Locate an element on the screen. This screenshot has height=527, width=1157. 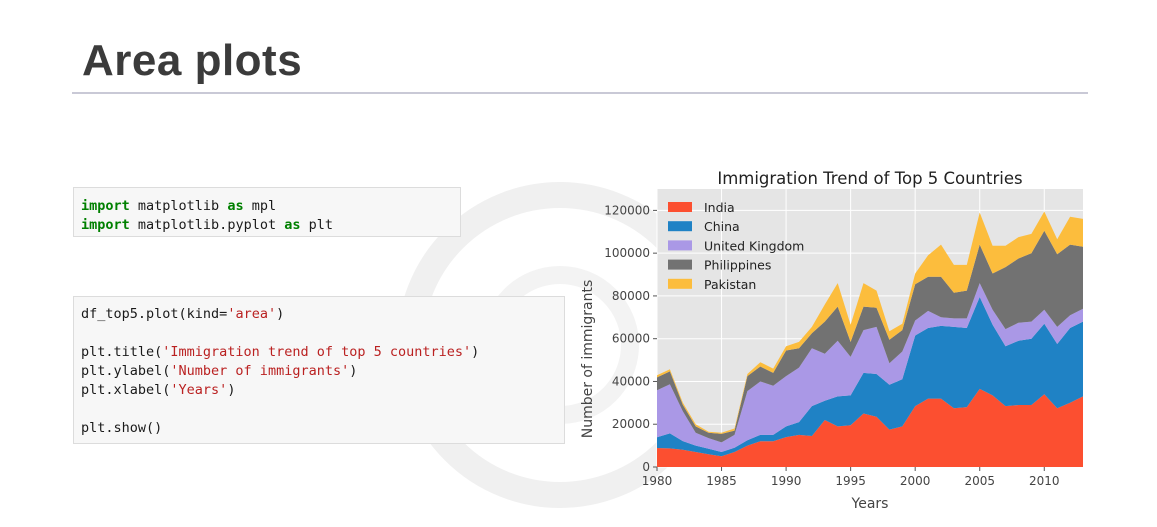
x-axis-label: Years is located at coordinates (870, 504).